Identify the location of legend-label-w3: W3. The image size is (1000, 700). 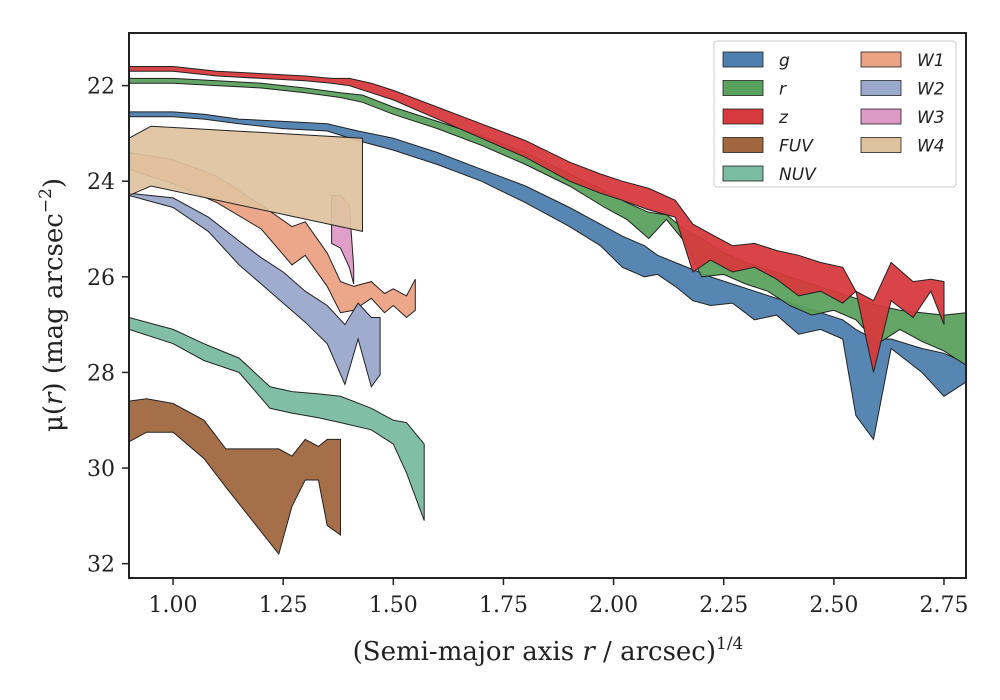
(931, 118).